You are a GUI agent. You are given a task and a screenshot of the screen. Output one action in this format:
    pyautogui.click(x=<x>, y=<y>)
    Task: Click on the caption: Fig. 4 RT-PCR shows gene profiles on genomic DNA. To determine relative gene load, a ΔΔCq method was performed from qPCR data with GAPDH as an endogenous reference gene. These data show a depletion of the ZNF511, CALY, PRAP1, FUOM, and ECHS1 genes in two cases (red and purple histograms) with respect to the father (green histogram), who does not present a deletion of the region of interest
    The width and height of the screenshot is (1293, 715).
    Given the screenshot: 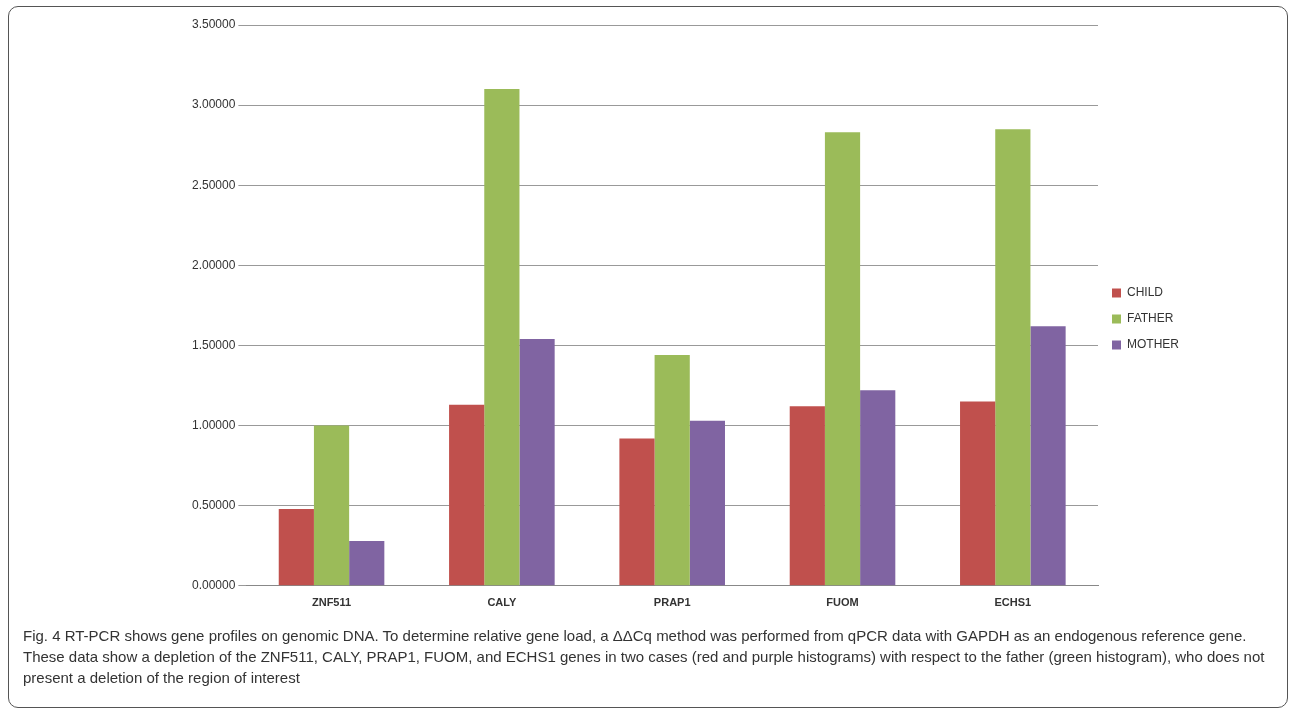 What is the action you would take?
    pyautogui.click(x=644, y=657)
    